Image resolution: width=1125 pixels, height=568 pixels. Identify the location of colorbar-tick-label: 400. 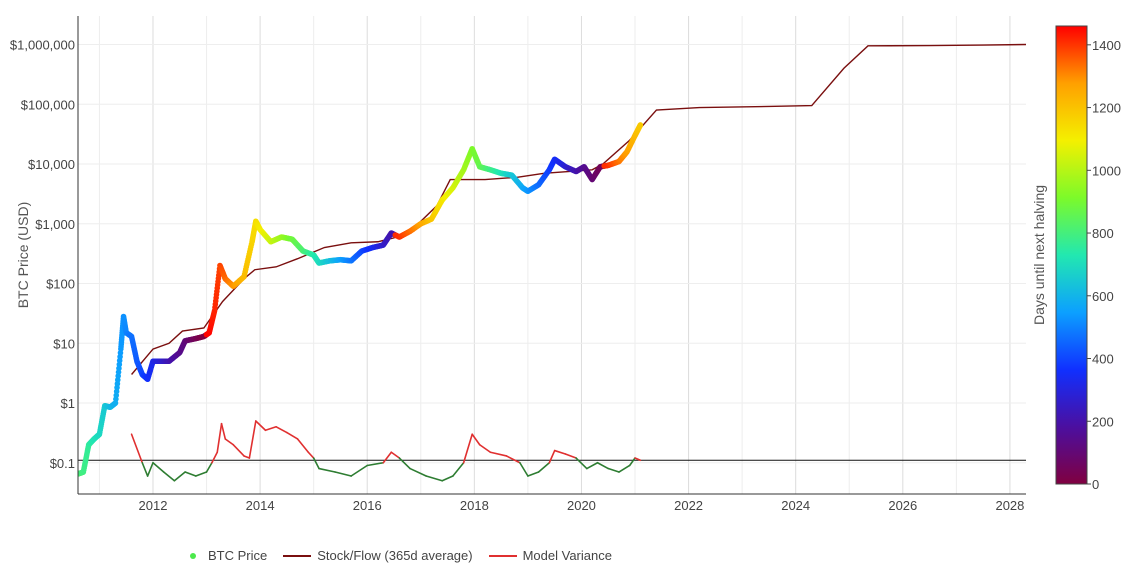
(1103, 359).